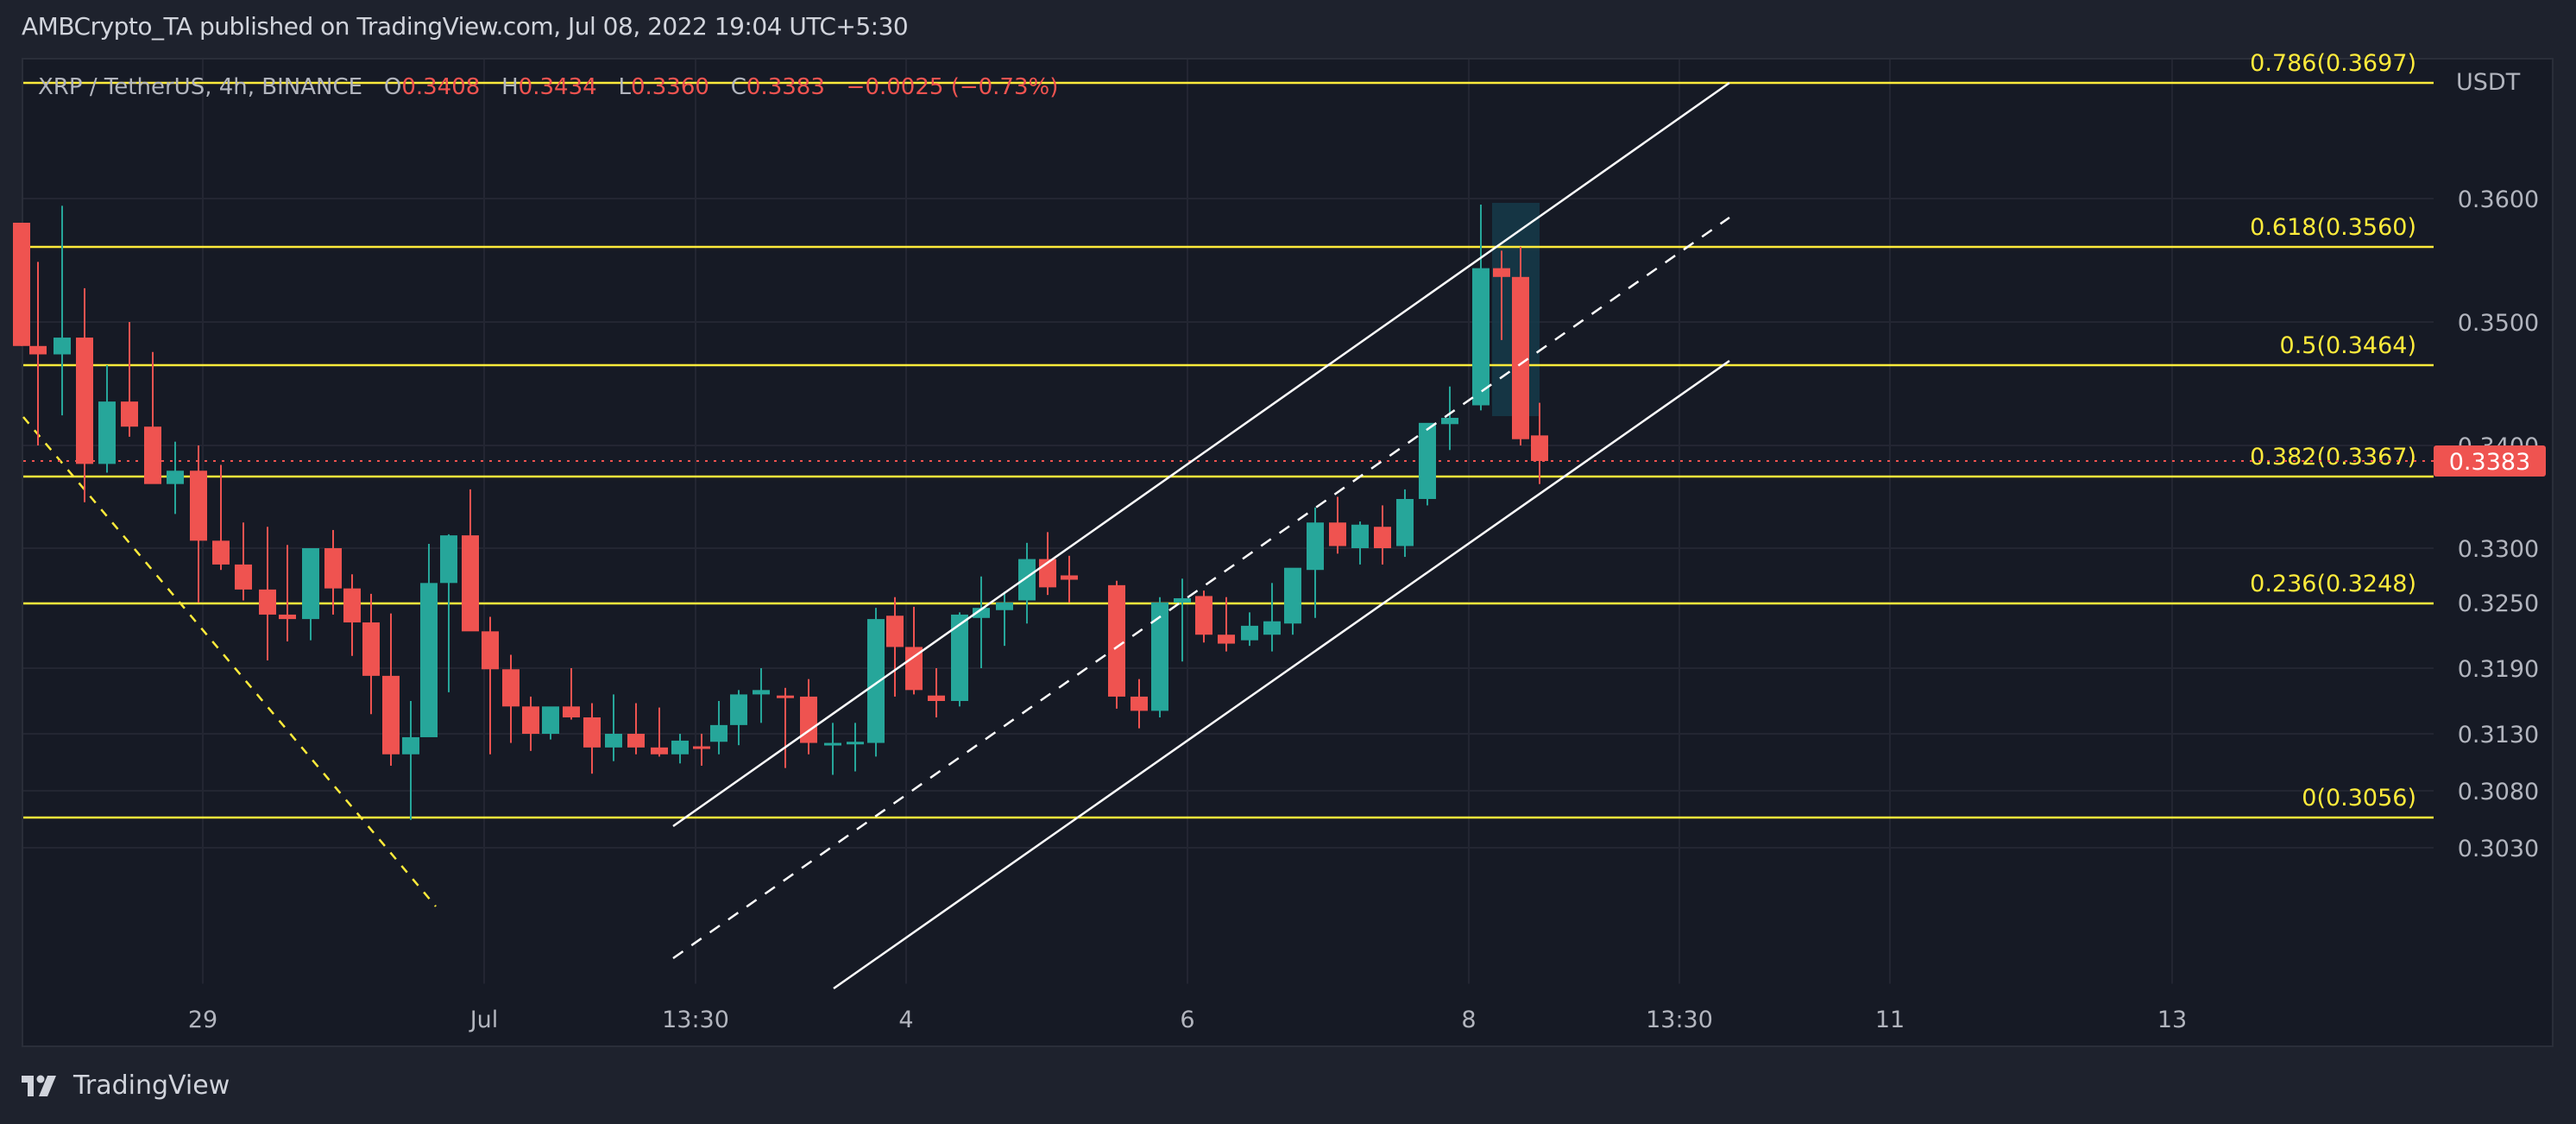 The image size is (2576, 1124). Describe the element at coordinates (200, 87) in the screenshot. I see `symbol-name: XRP / TetherUS, 4h, BINANCE` at that location.